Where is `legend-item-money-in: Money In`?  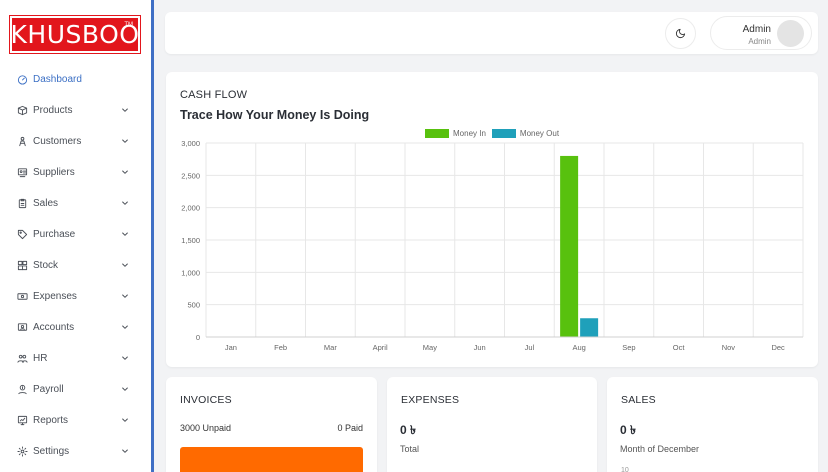 legend-item-money-in: Money In is located at coordinates (455, 133).